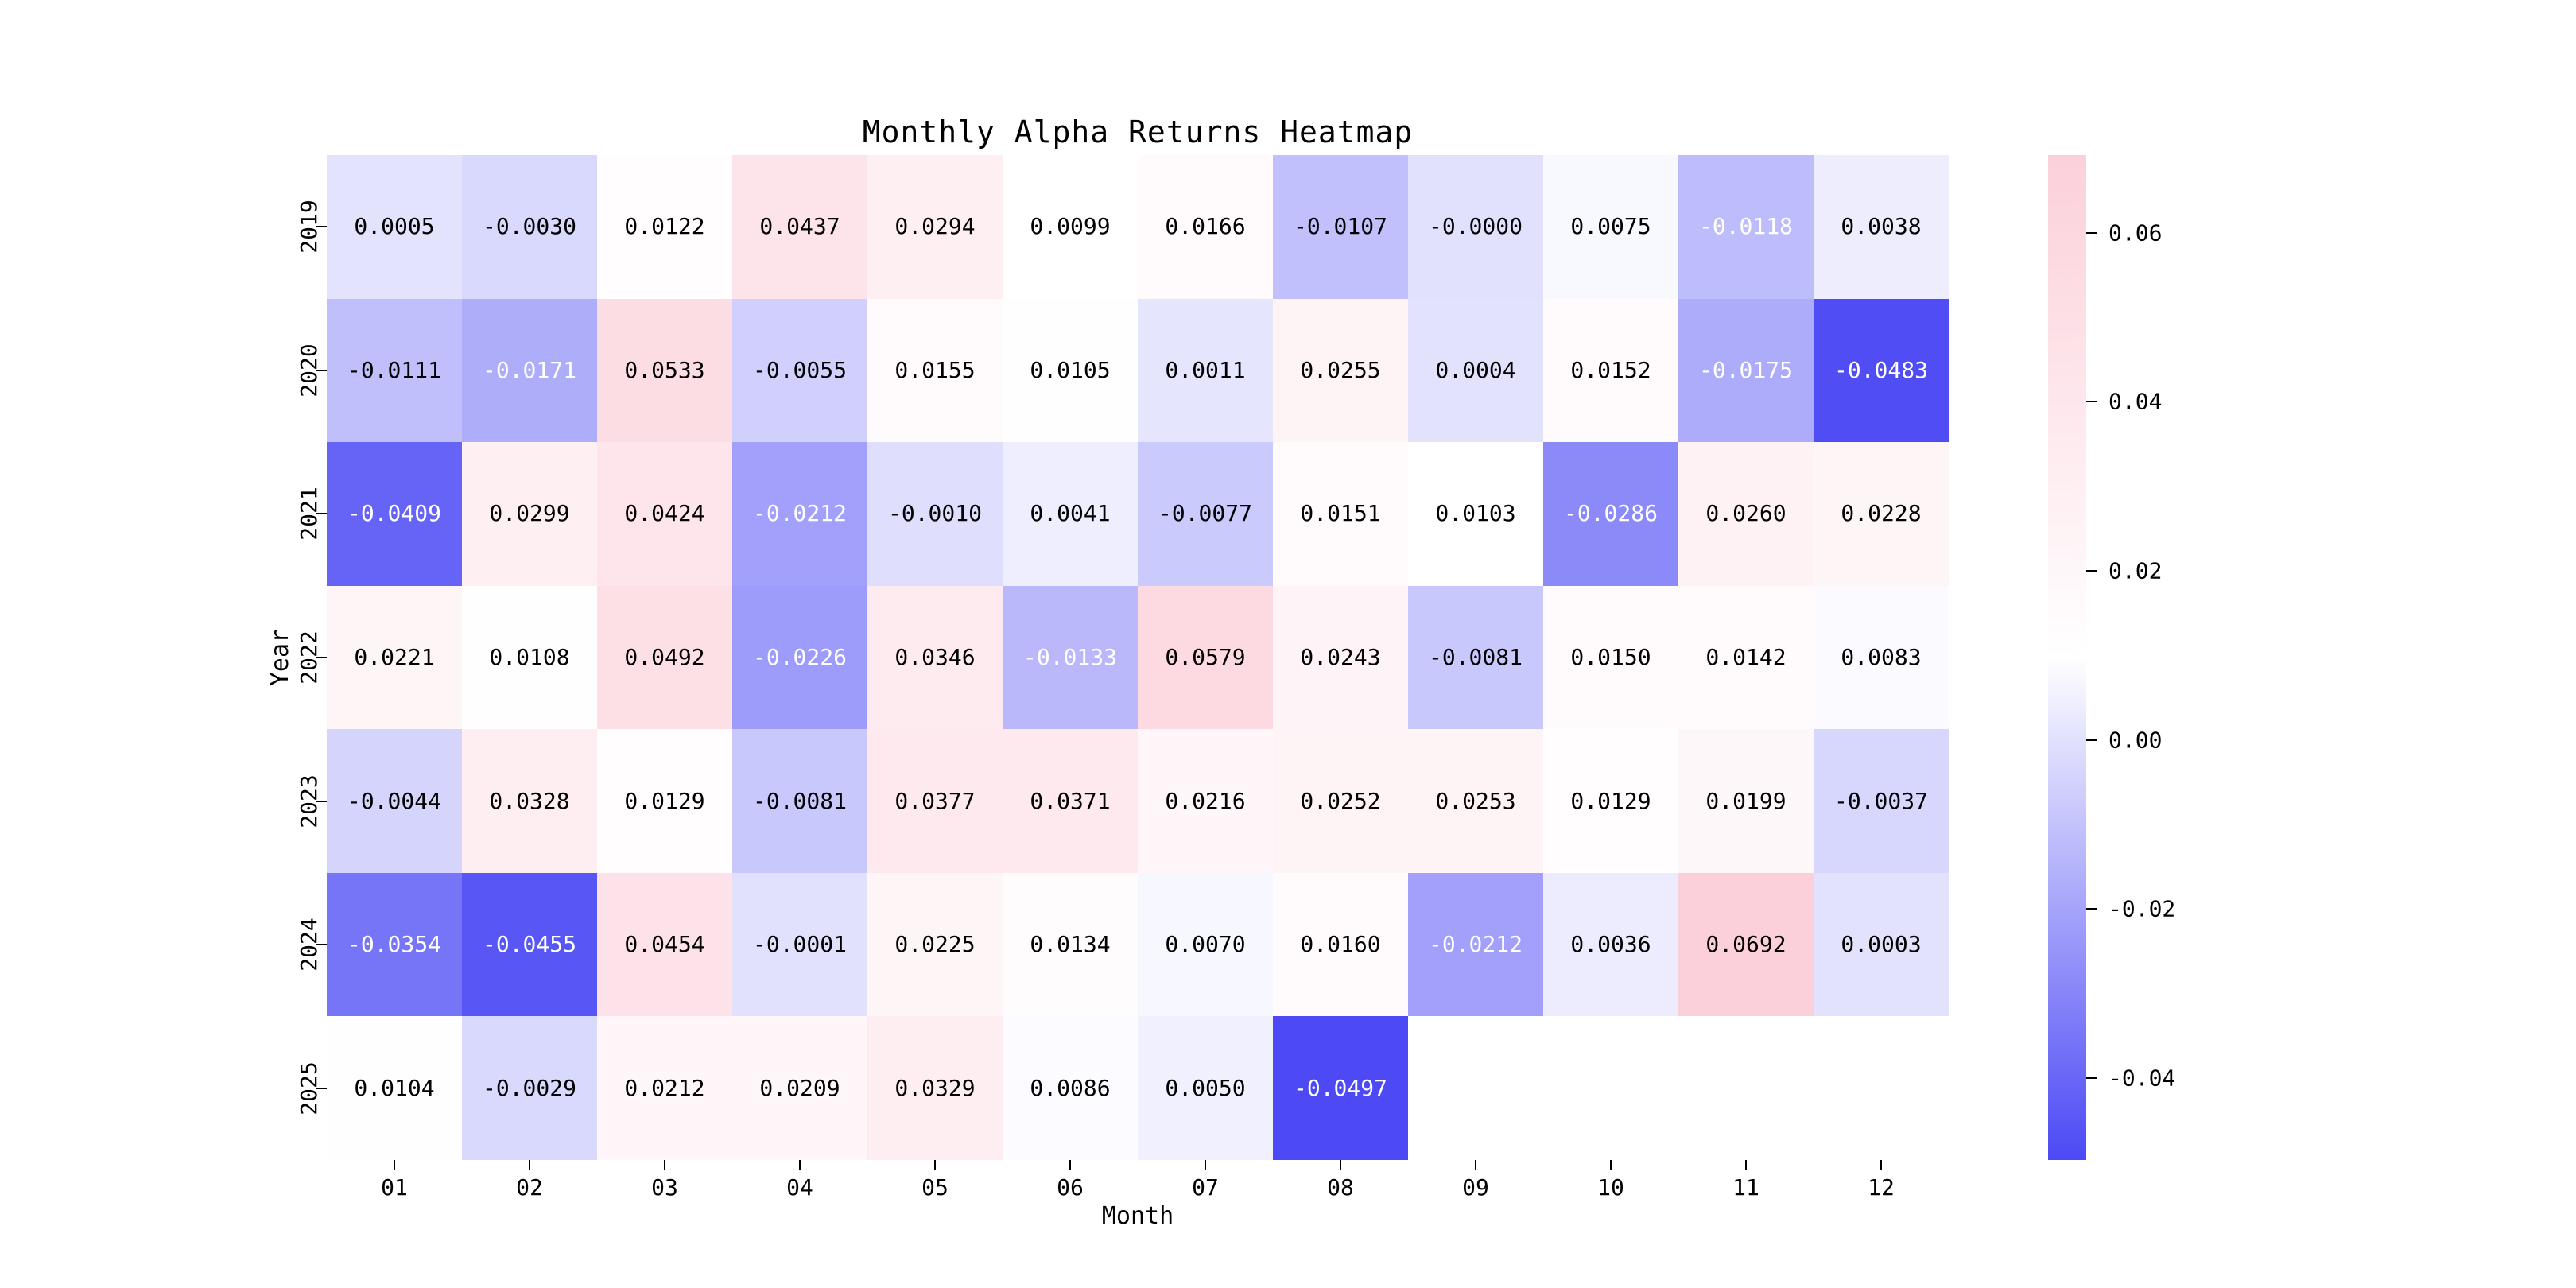 The height and width of the screenshot is (1288, 2576). What do you see at coordinates (800, 1088) in the screenshot?
I see `cell-2025-04: 0.0209` at bounding box center [800, 1088].